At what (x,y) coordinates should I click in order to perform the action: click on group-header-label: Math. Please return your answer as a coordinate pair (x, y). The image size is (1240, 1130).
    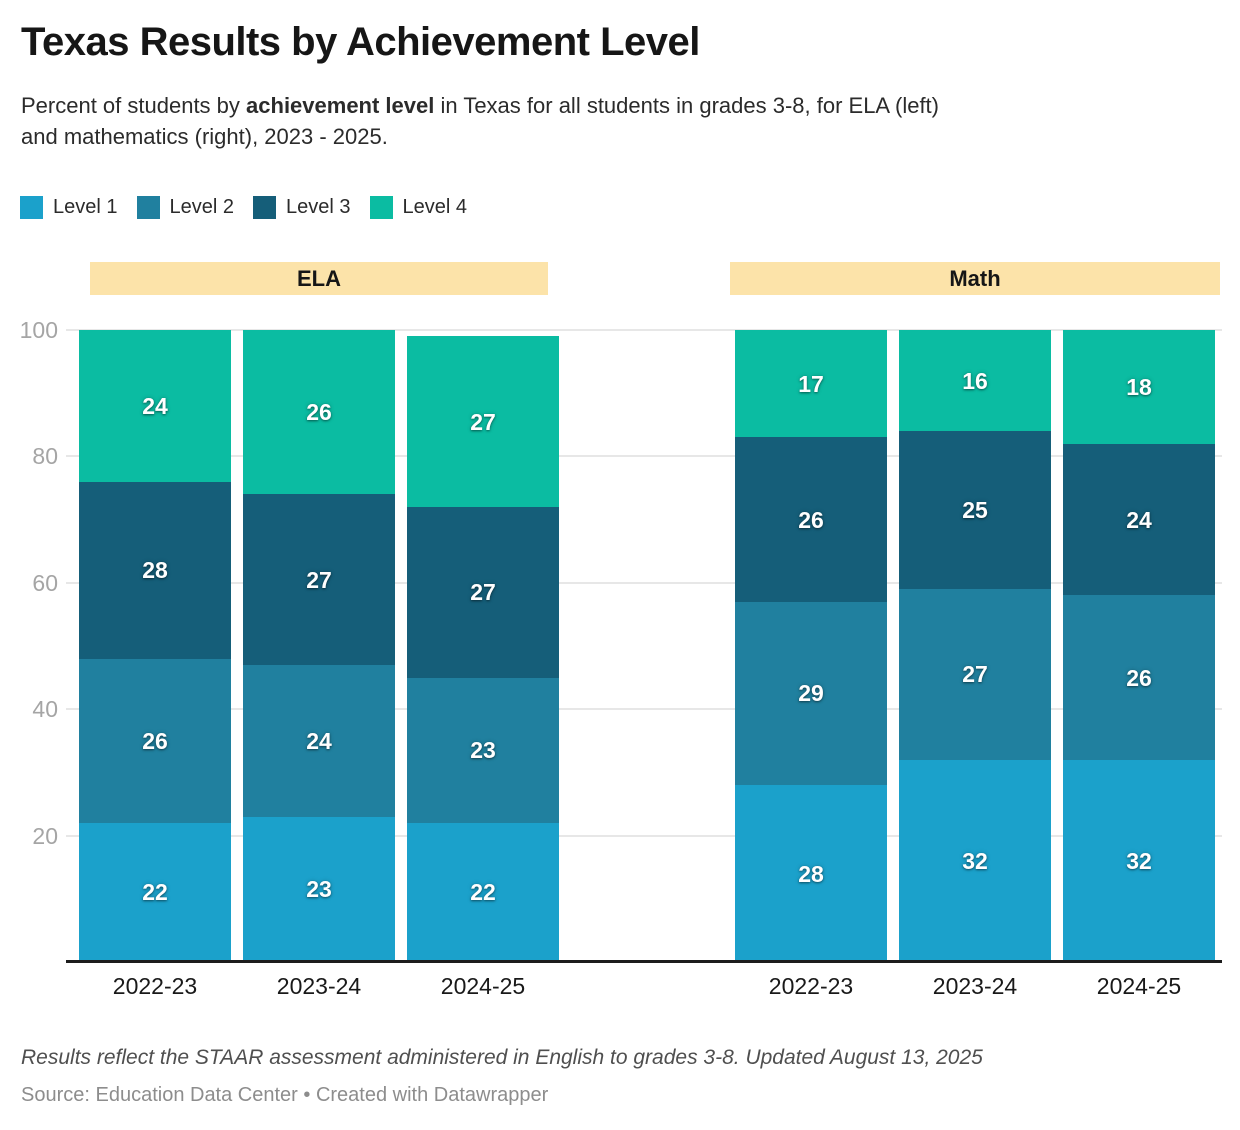
    Looking at the image, I should click on (975, 278).